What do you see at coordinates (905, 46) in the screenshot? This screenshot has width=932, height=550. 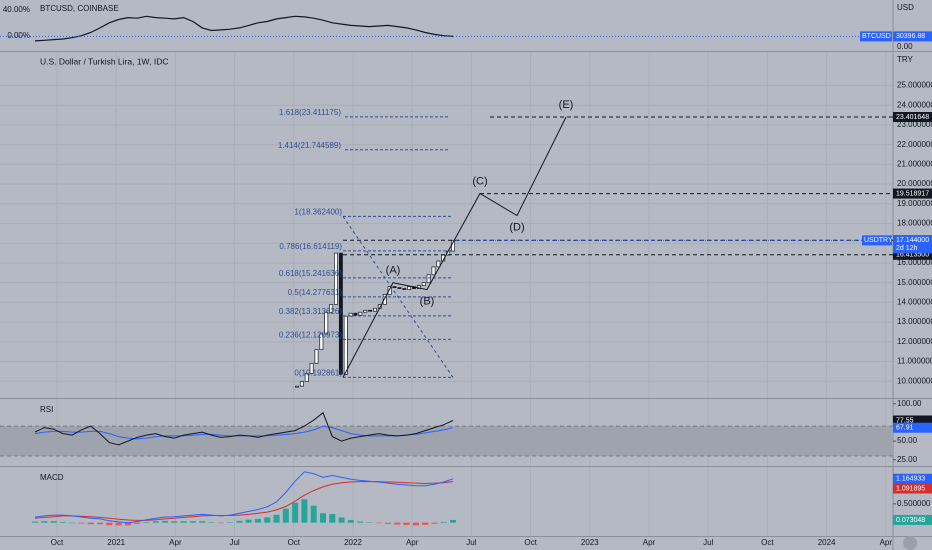 I see `btc-axis-label: 0.00` at bounding box center [905, 46].